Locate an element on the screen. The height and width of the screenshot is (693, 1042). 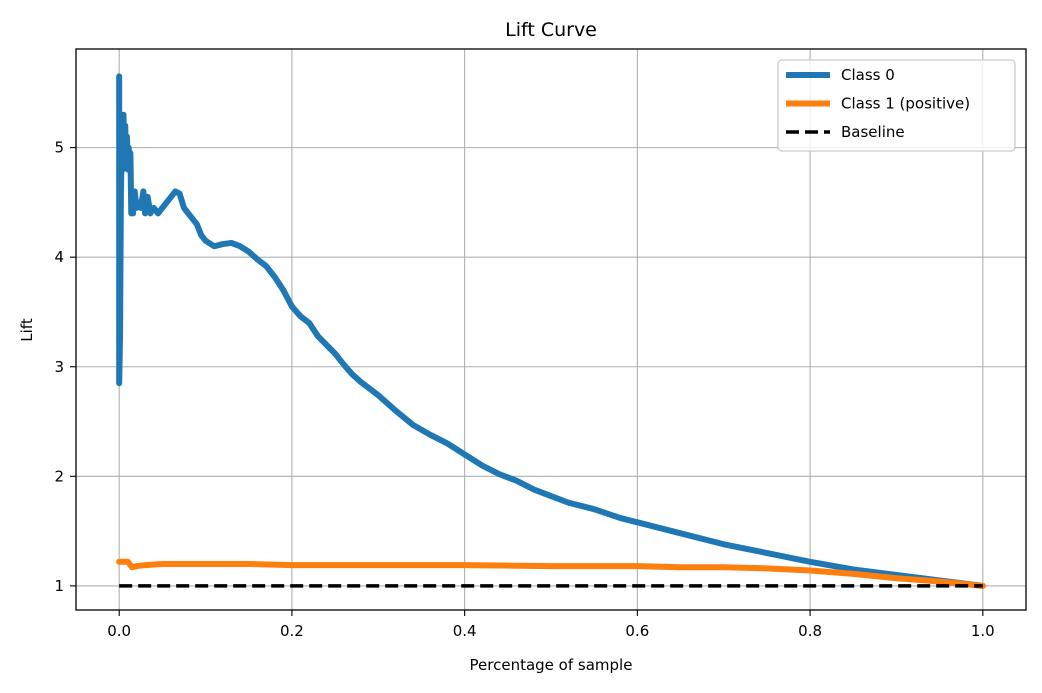
x-tick-label: 0.6 is located at coordinates (637, 631).